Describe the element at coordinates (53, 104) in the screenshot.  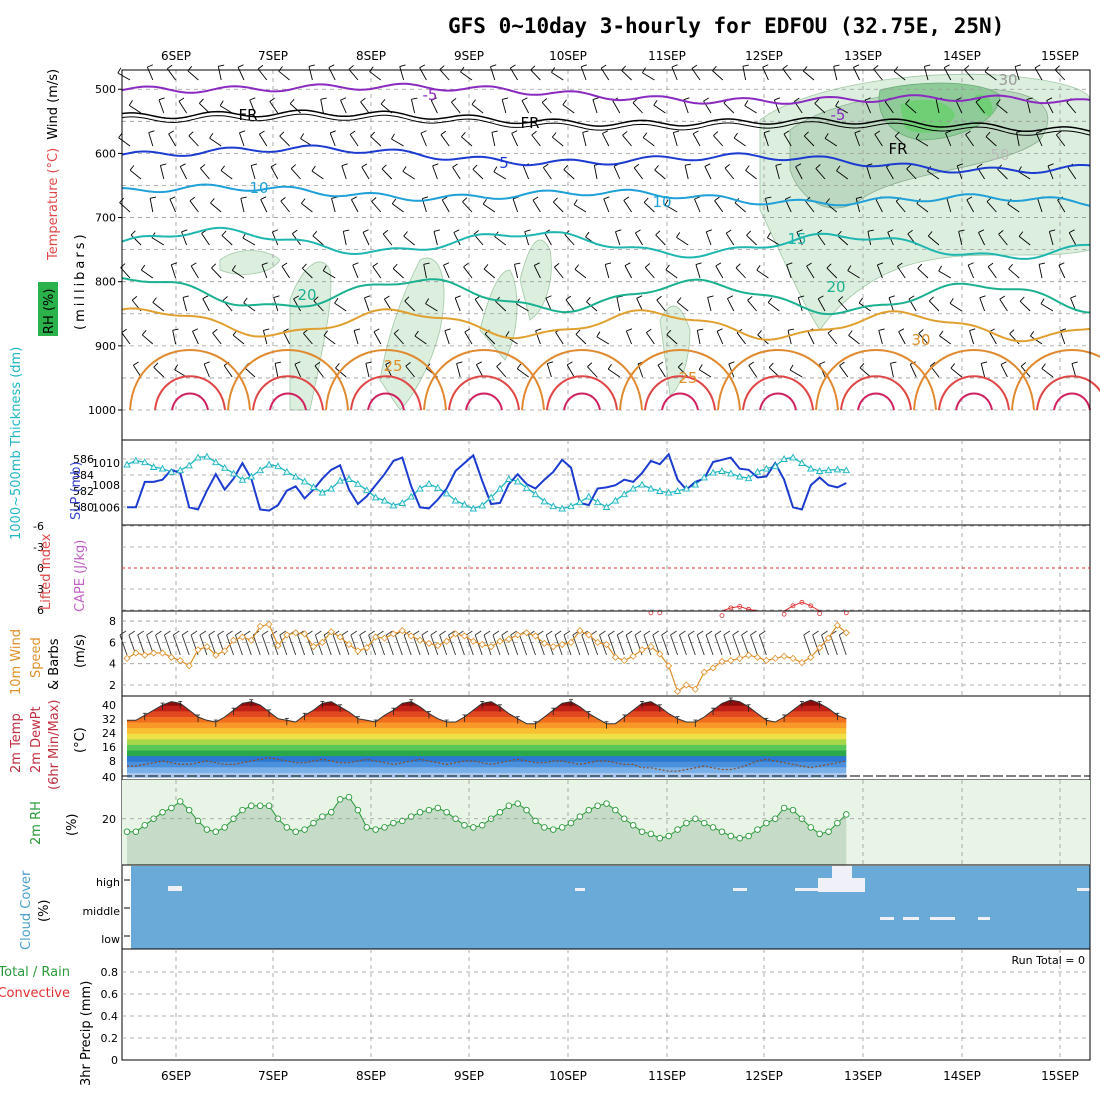
I see `wind-label: Wind (m/s)` at that location.